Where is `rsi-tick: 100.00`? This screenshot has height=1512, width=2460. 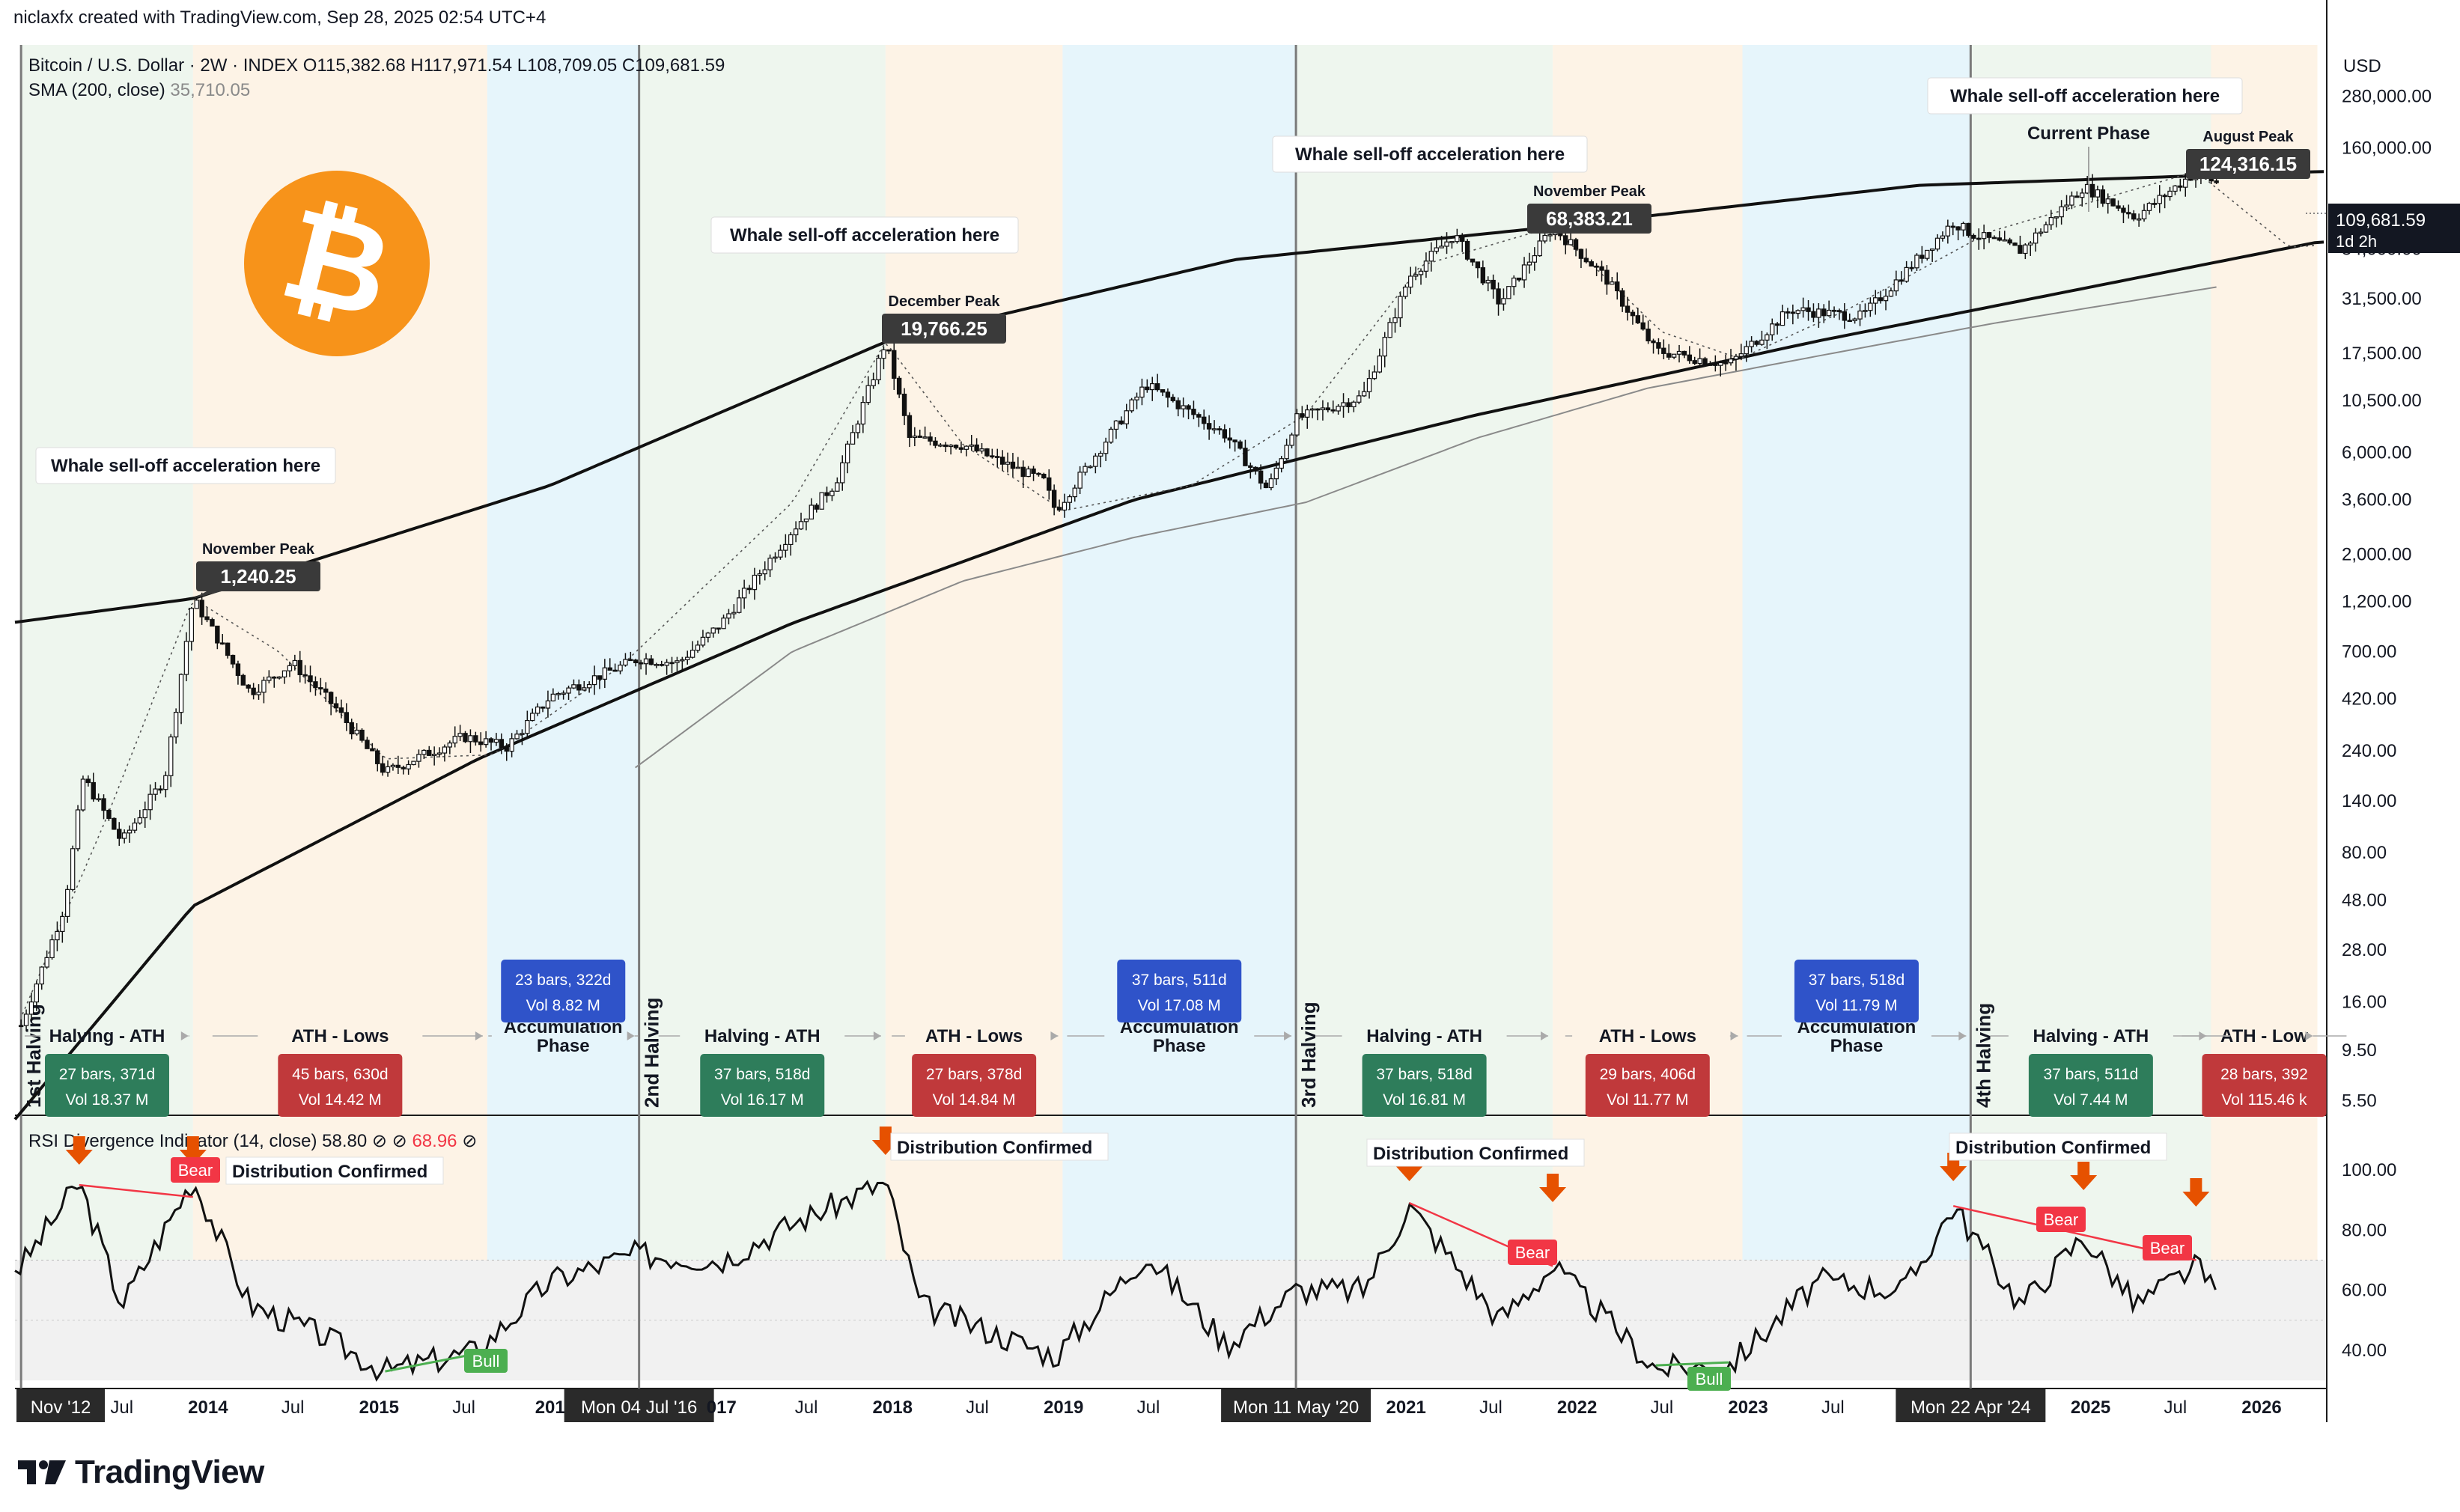 rsi-tick: 100.00 is located at coordinates (2369, 1170).